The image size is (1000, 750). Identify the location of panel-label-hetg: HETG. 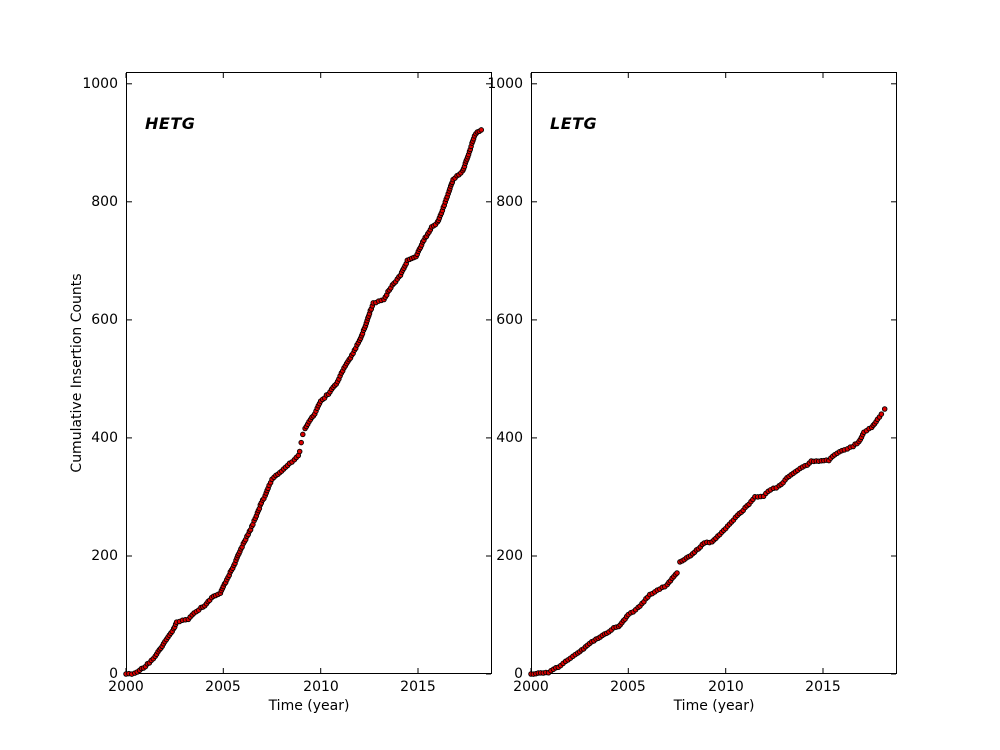
(170, 123).